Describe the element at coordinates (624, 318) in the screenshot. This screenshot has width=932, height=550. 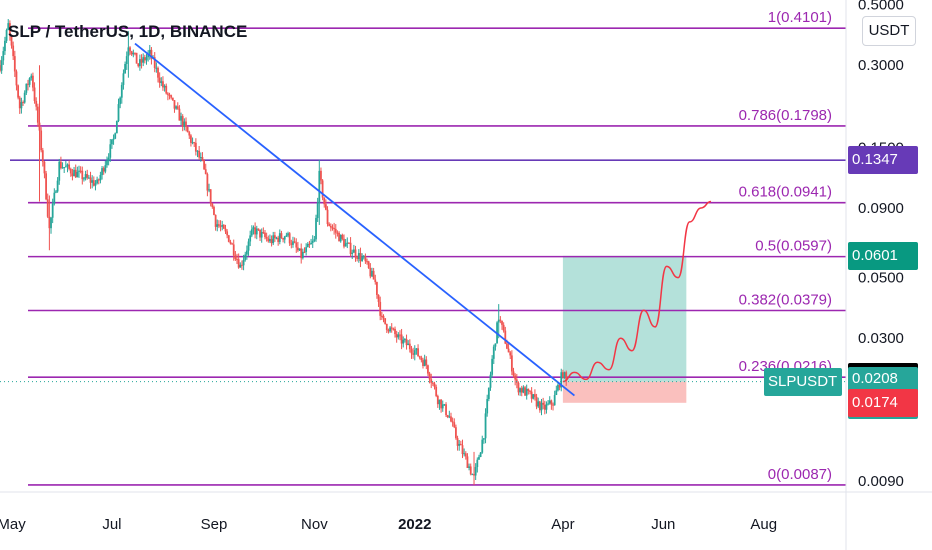
I see `profit-zone` at that location.